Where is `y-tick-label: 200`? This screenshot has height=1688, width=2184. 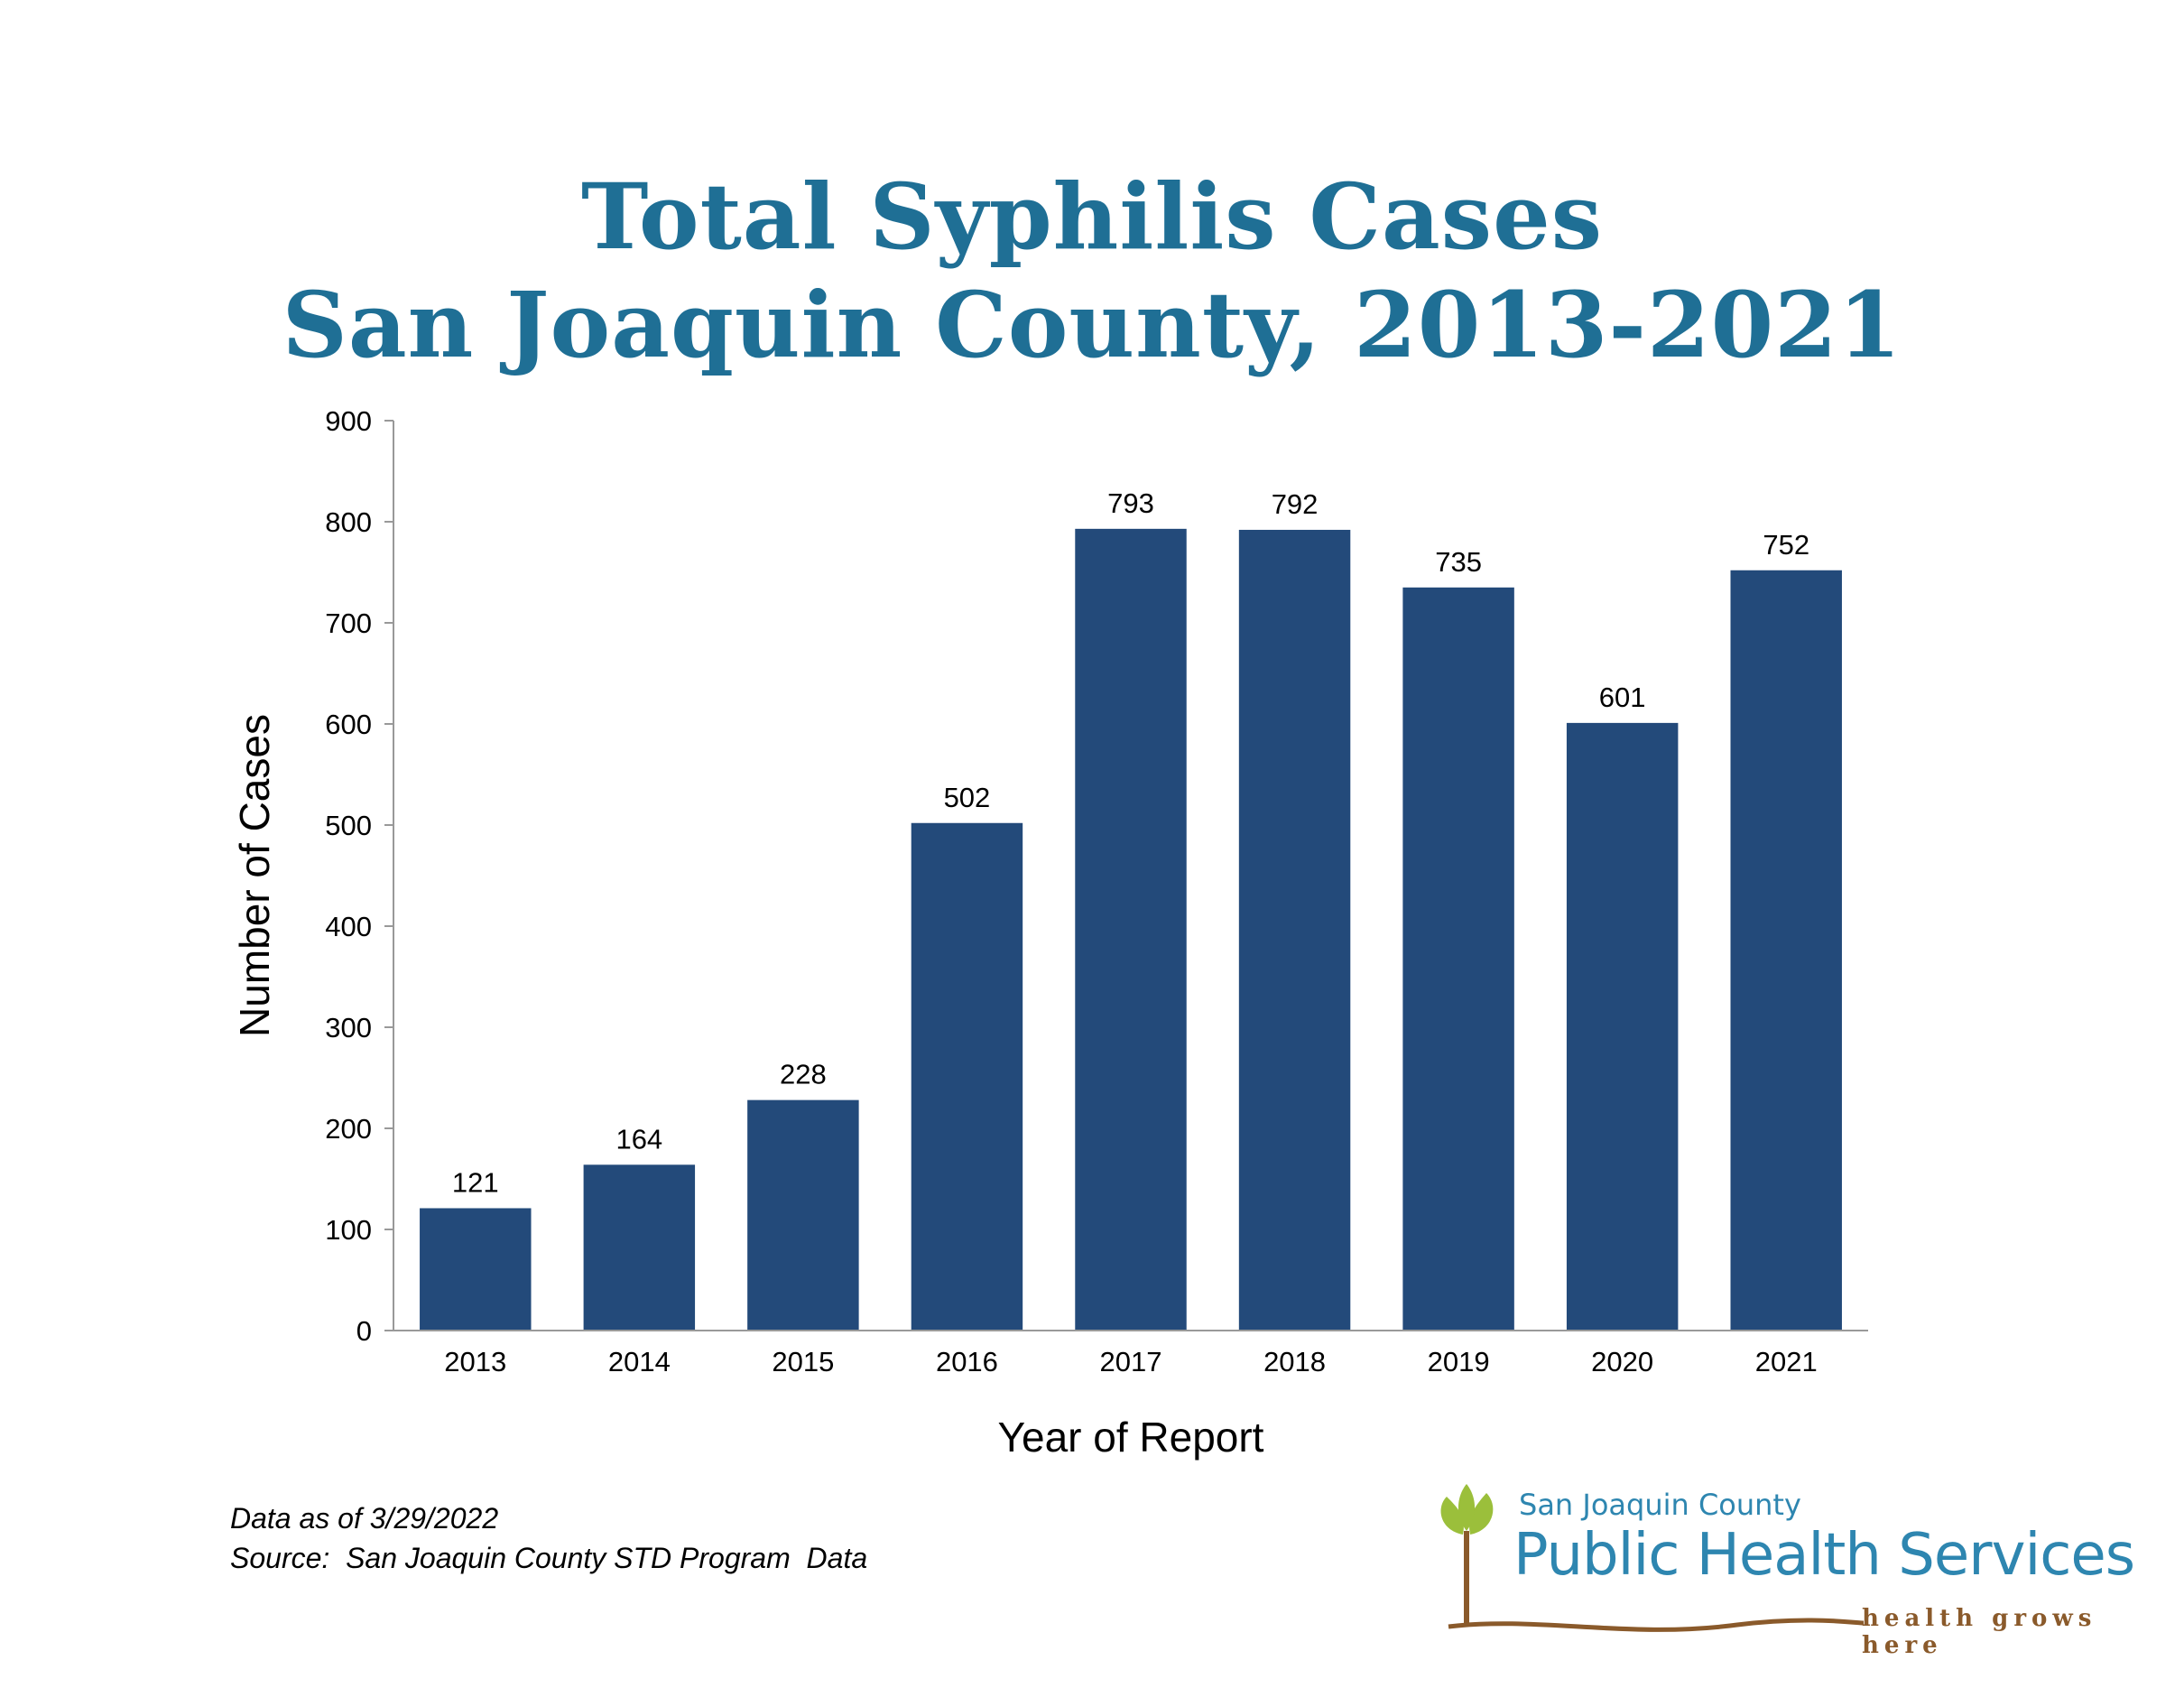
y-tick-label: 200 is located at coordinates (348, 1129).